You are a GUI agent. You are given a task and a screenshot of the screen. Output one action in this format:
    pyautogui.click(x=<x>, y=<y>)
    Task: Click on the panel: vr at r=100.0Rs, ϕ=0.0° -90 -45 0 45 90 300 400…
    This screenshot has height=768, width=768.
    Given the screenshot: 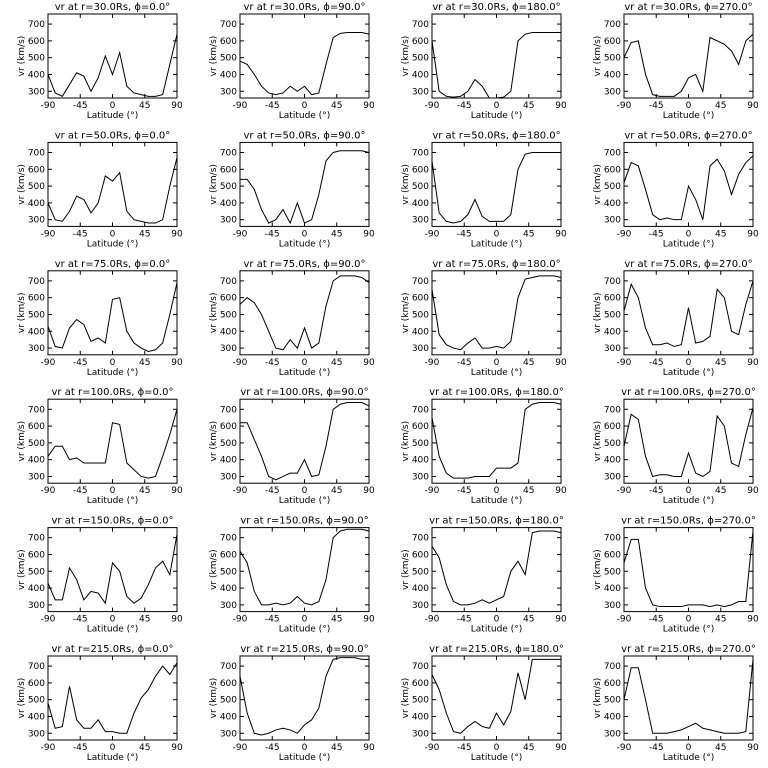 What is the action you would take?
    pyautogui.click(x=100, y=446)
    